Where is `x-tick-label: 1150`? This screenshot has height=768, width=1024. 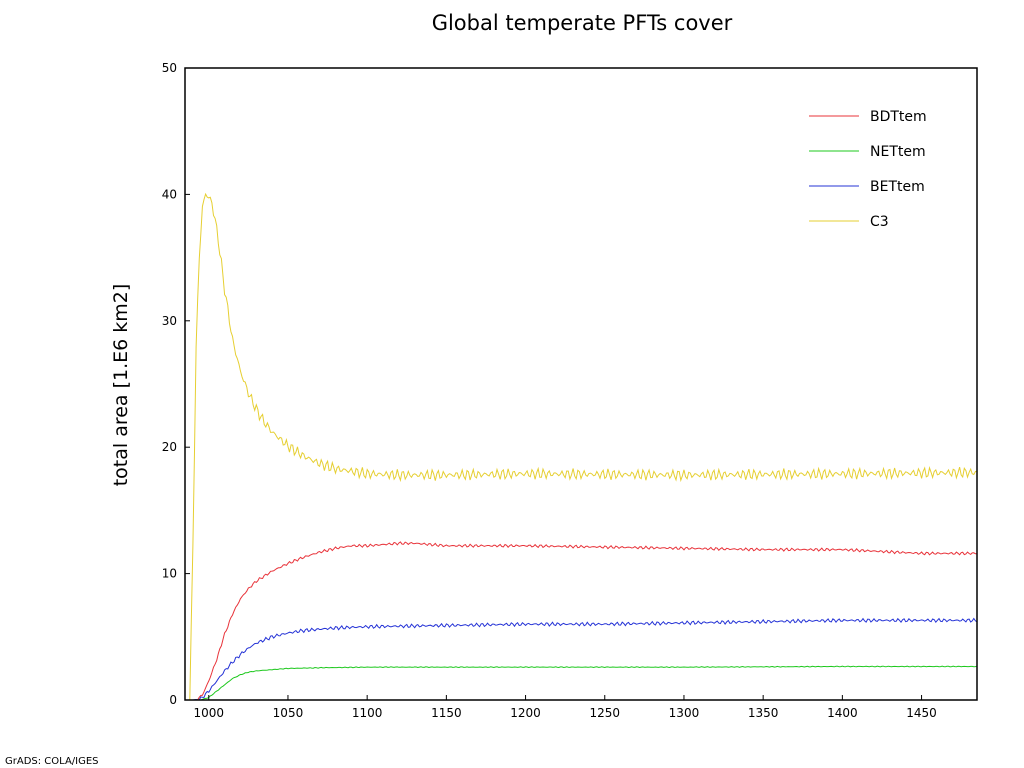
x-tick-label: 1150 is located at coordinates (446, 713).